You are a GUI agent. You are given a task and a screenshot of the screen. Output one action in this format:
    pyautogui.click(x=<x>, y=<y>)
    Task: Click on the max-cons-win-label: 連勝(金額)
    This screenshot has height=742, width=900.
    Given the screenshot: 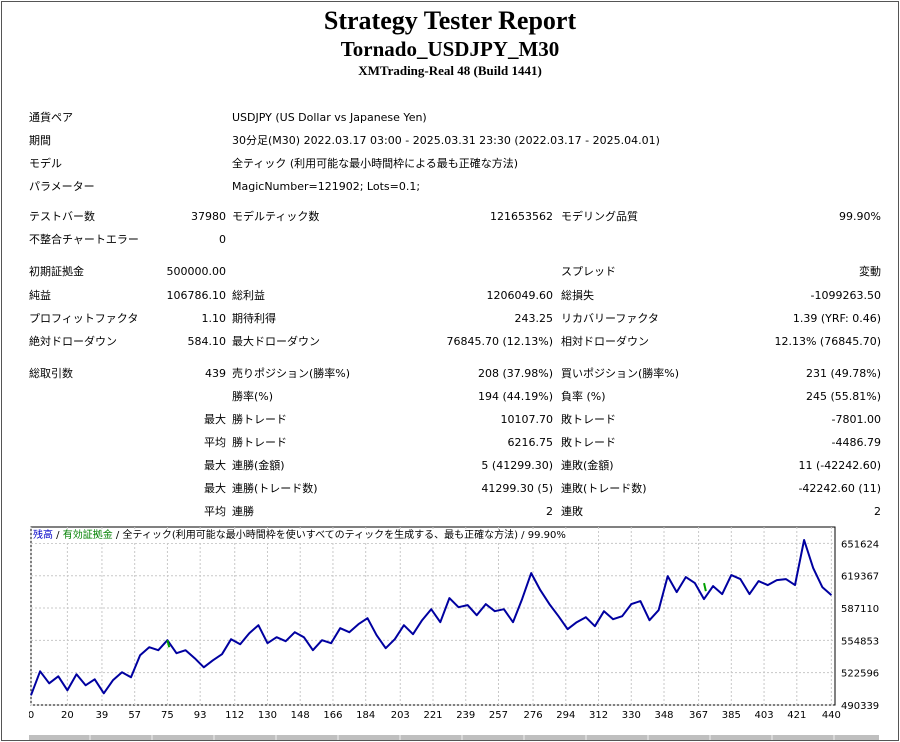 What is the action you would take?
    pyautogui.click(x=258, y=465)
    